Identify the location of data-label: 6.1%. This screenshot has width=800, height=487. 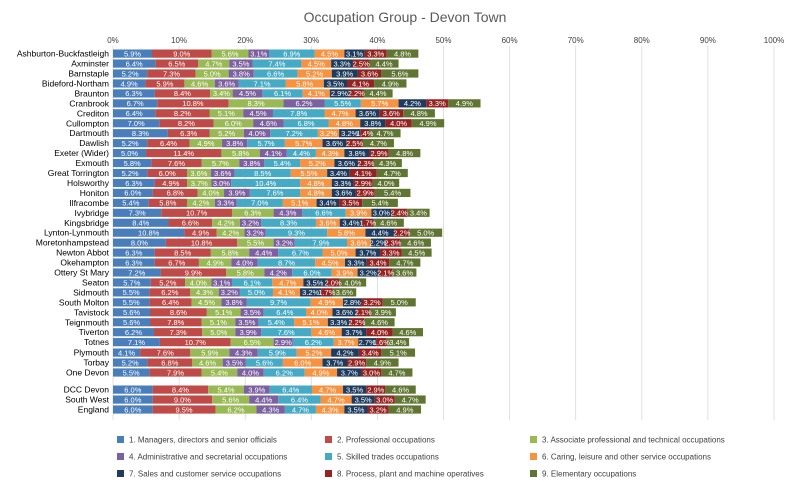
(282, 93).